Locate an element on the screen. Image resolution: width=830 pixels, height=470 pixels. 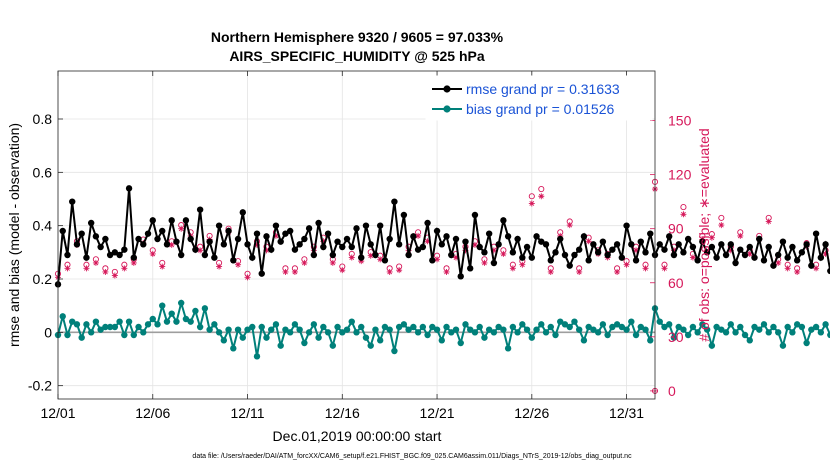
x-tick-label-1: 12/06 is located at coordinates (152, 413).